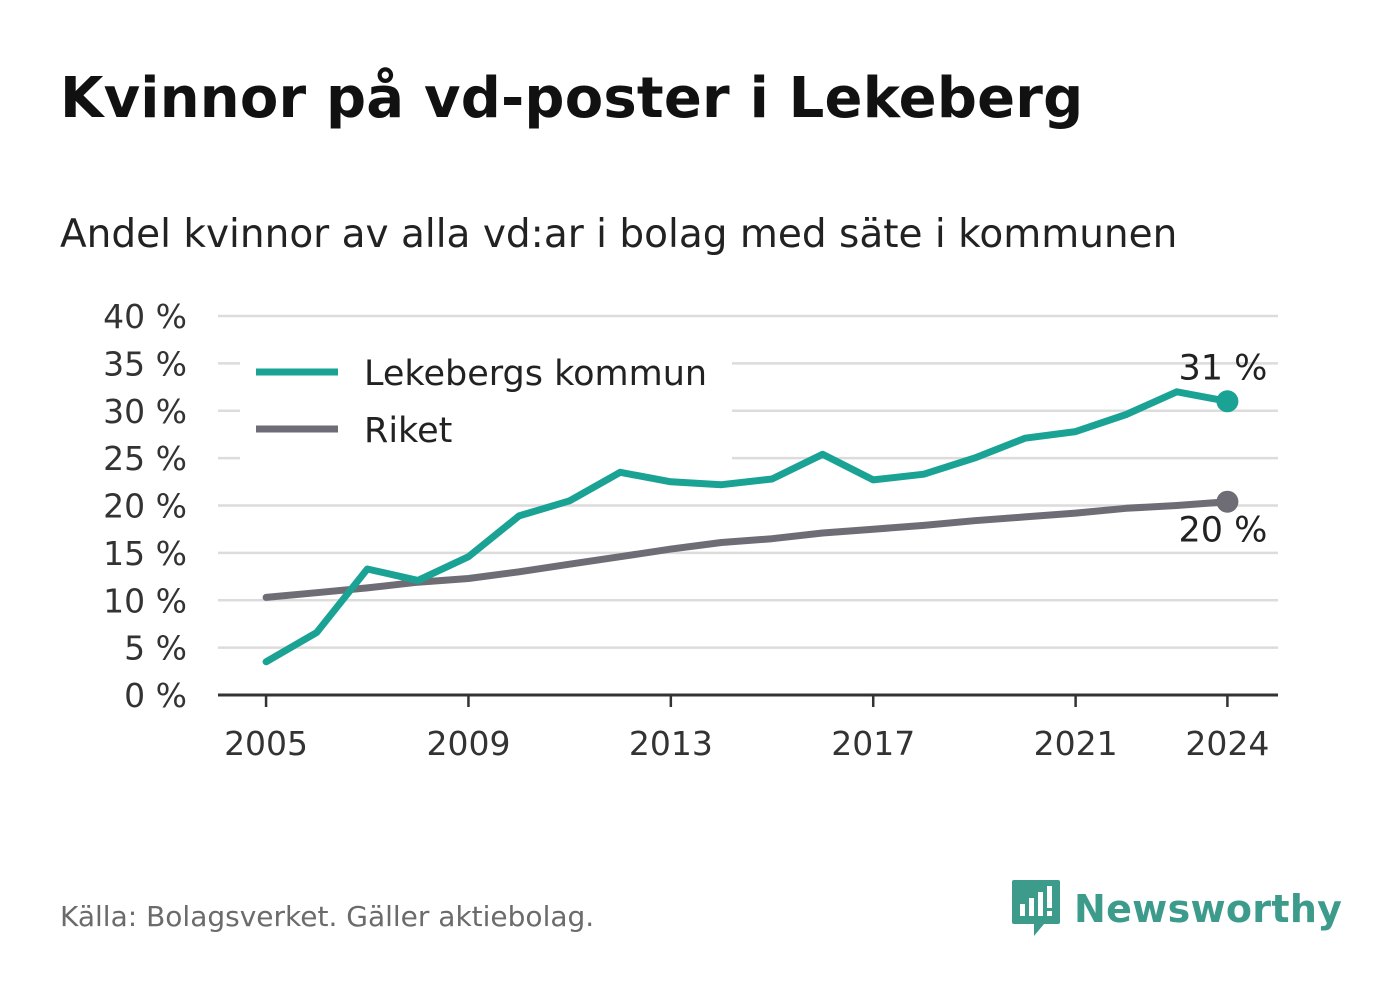 Image resolution: width=1382 pixels, height=999 pixels. What do you see at coordinates (327, 916) in the screenshot?
I see `source-note: Källa: Bolagsverket. Gäller aktiebolag.` at bounding box center [327, 916].